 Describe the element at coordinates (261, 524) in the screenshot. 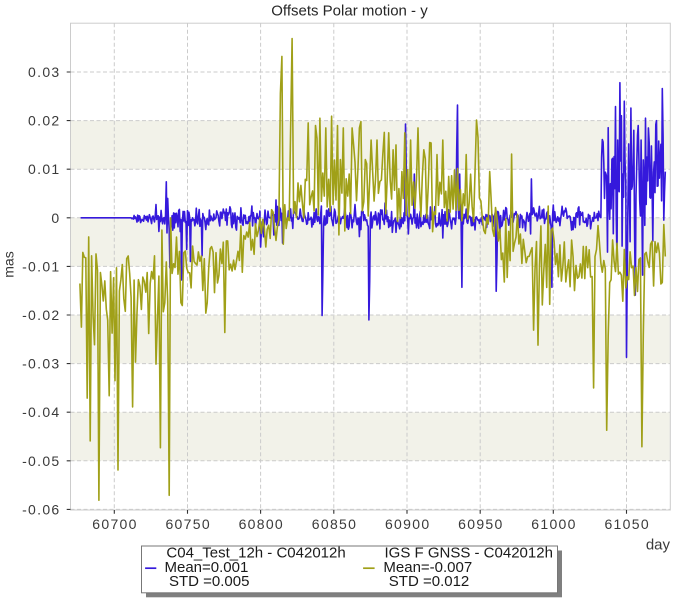

I see `svg-text: 60800` at that location.